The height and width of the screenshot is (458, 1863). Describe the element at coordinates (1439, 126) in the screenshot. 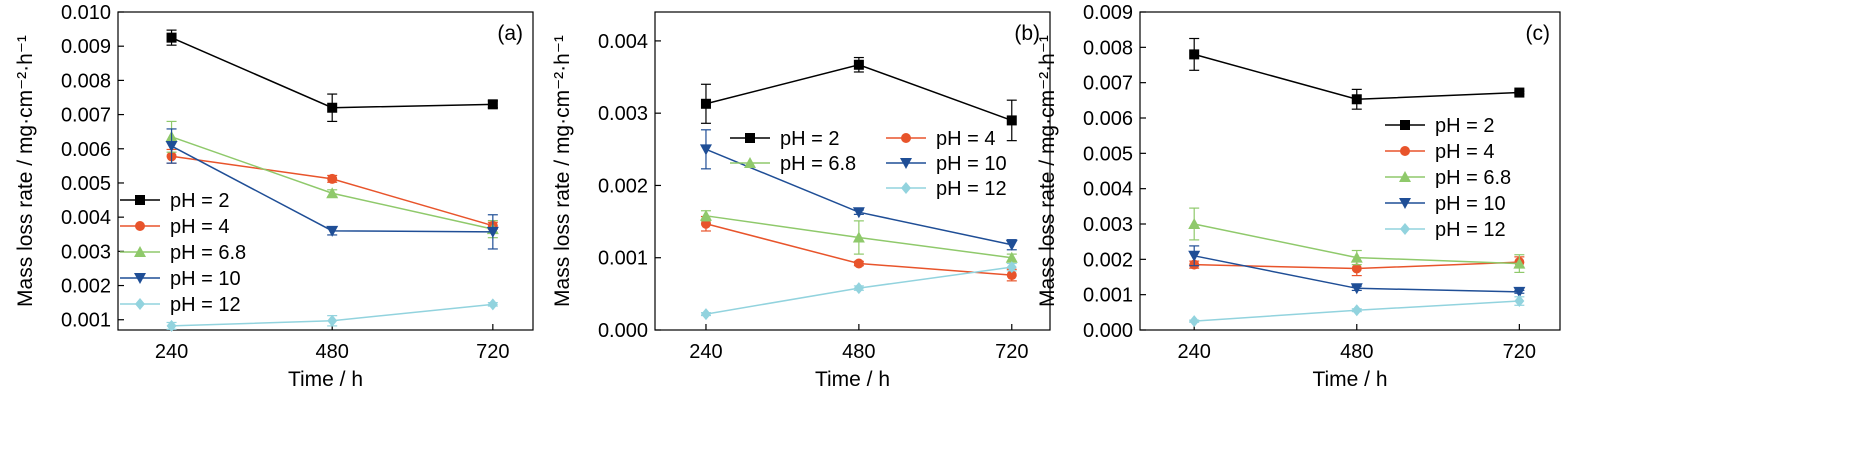

I see `legend-item: pH = 2` at that location.